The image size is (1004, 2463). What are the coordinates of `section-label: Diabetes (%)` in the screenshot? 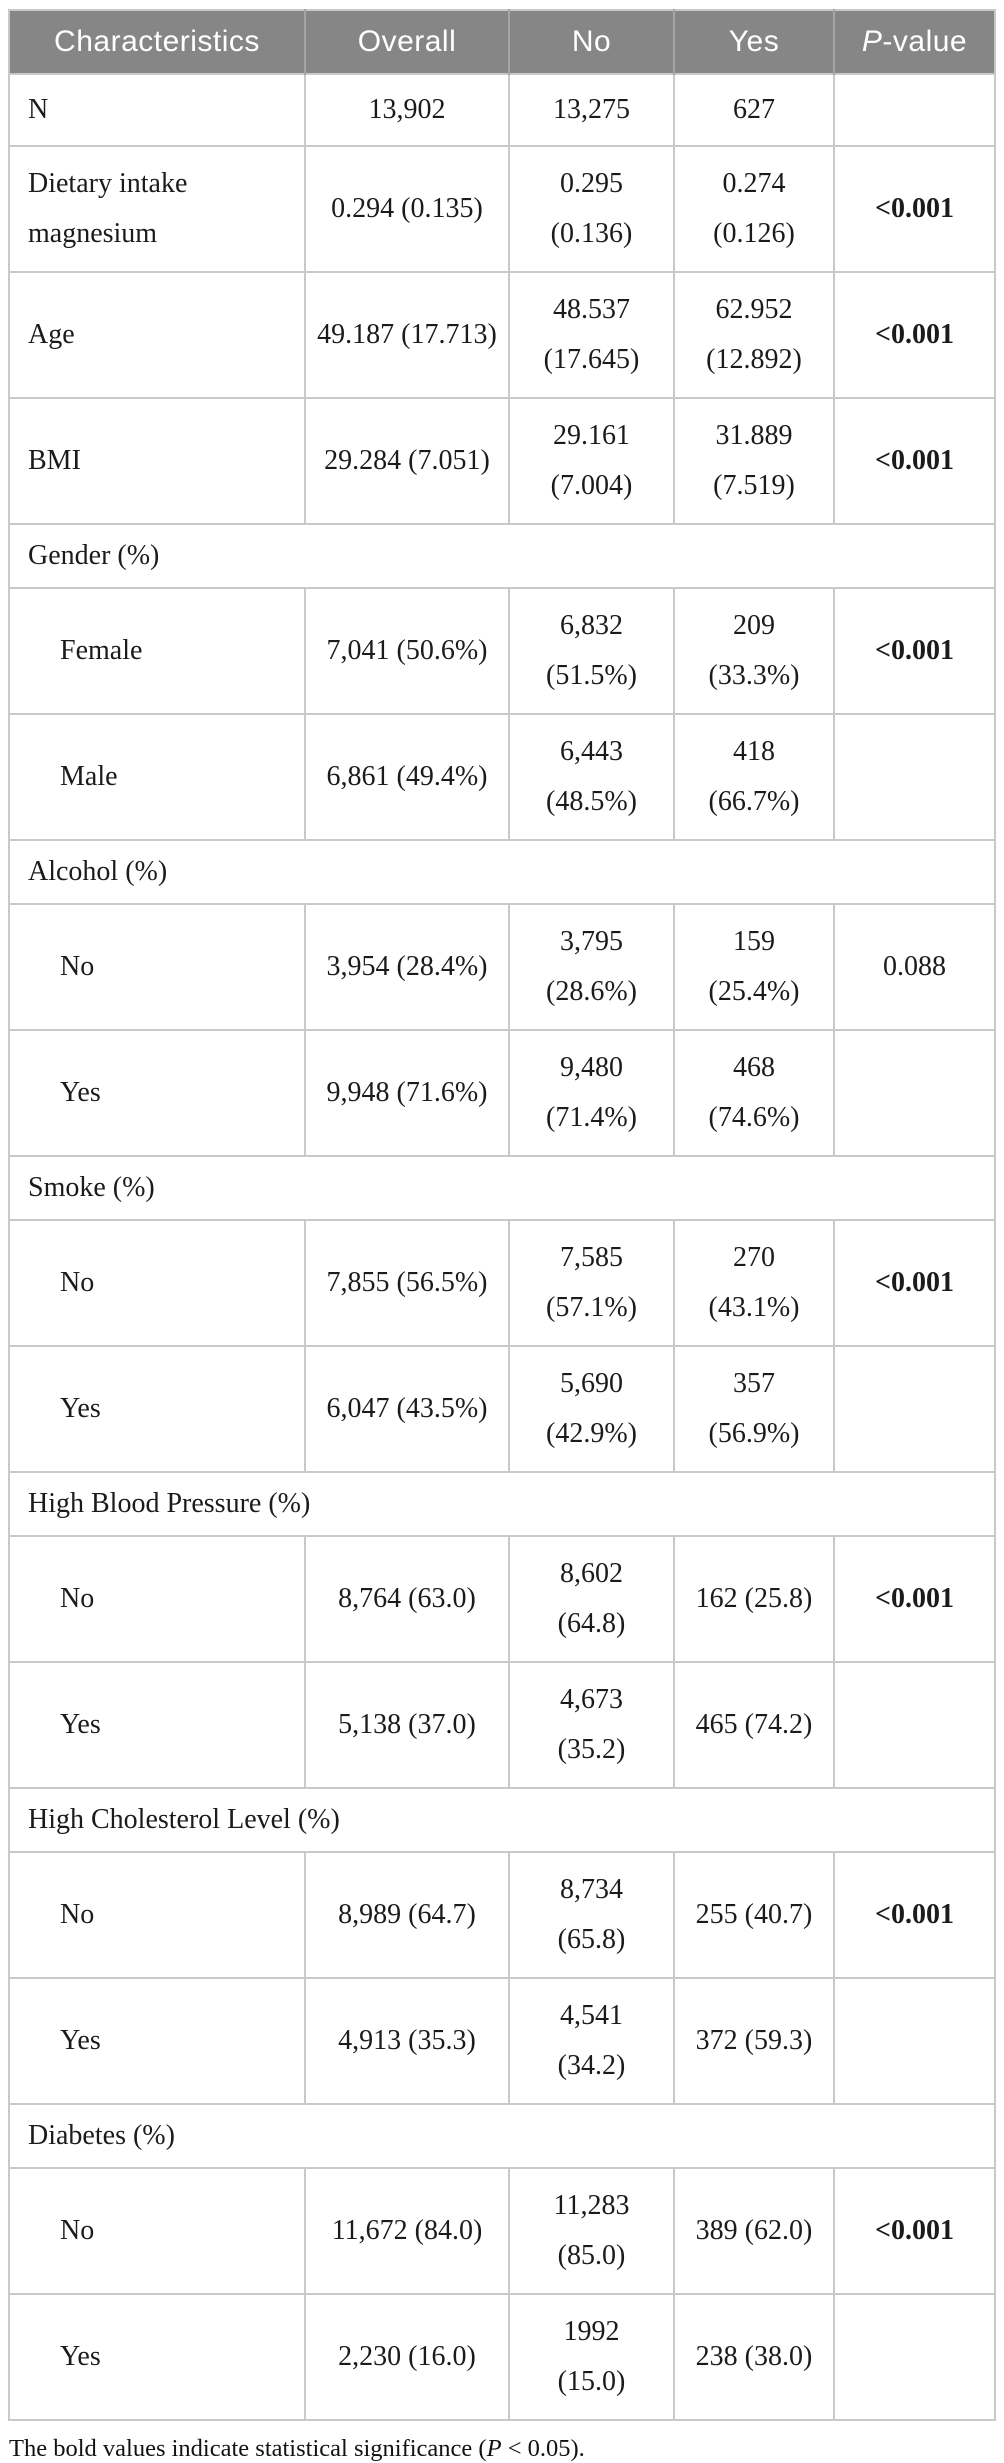 It's located at (502, 2136).